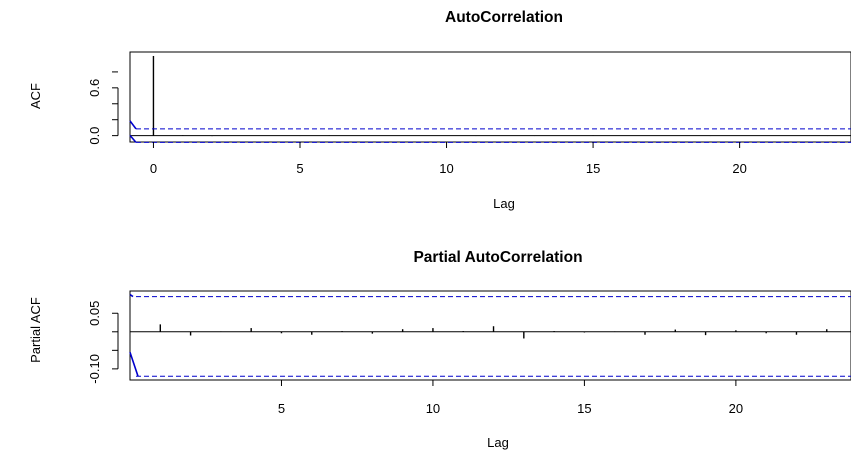  Describe the element at coordinates (584, 408) in the screenshot. I see `pacf-x-tick-label-15: 15` at that location.